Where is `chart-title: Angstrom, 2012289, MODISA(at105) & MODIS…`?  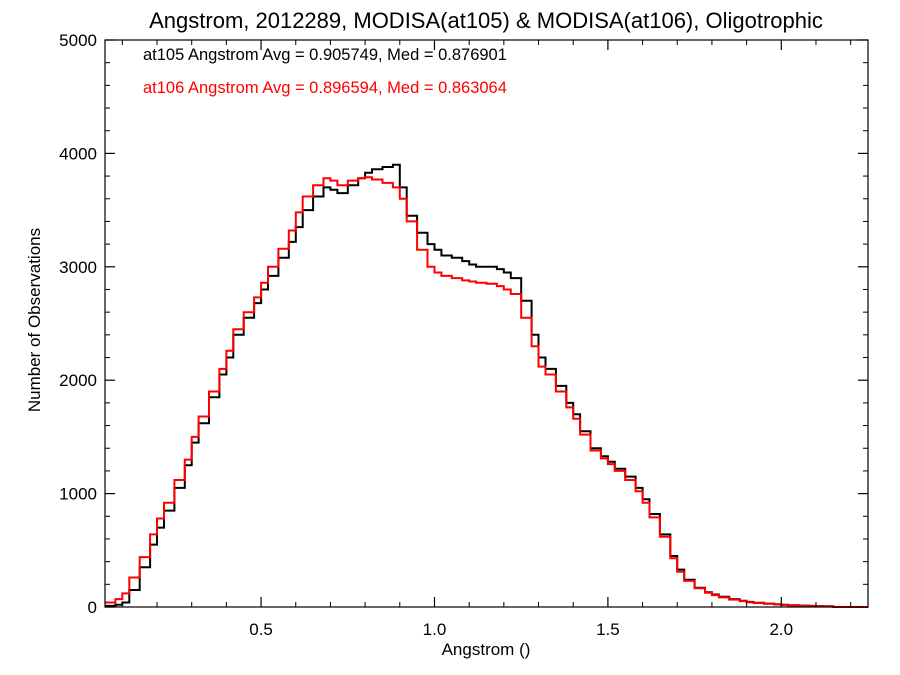
chart-title: Angstrom, 2012289, MODISA(at105) & MODIS… is located at coordinates (486, 20).